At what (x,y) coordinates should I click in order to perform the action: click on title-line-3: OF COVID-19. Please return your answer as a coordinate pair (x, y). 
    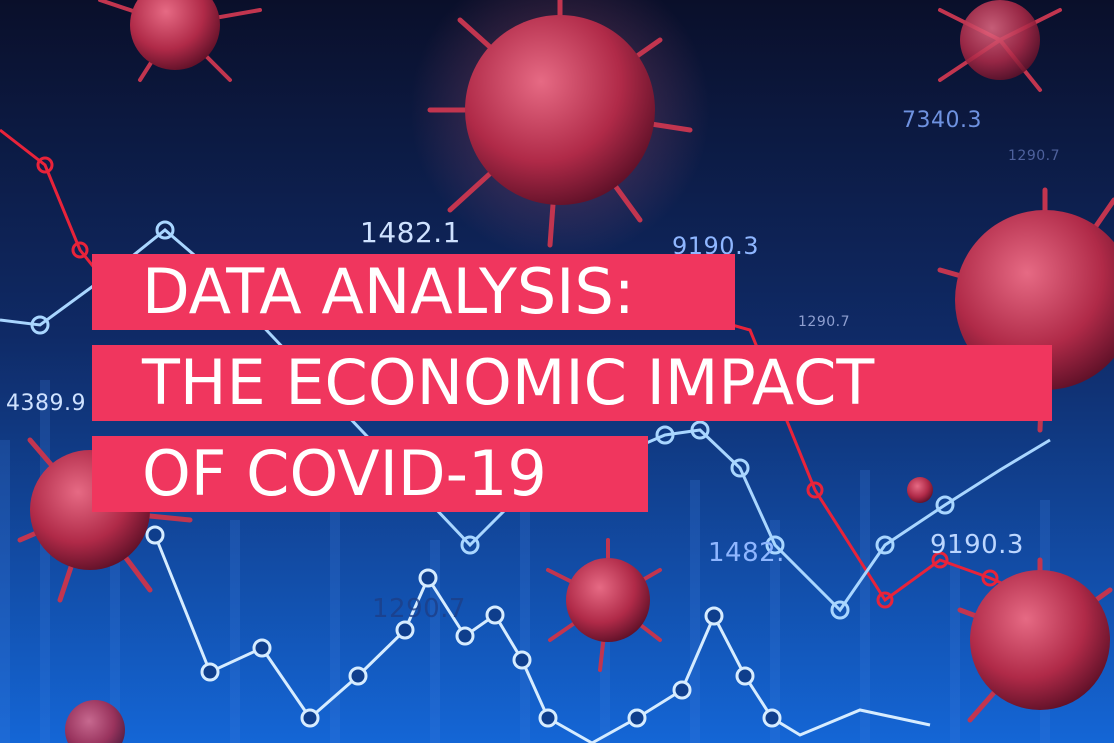
    Looking at the image, I should click on (370, 474).